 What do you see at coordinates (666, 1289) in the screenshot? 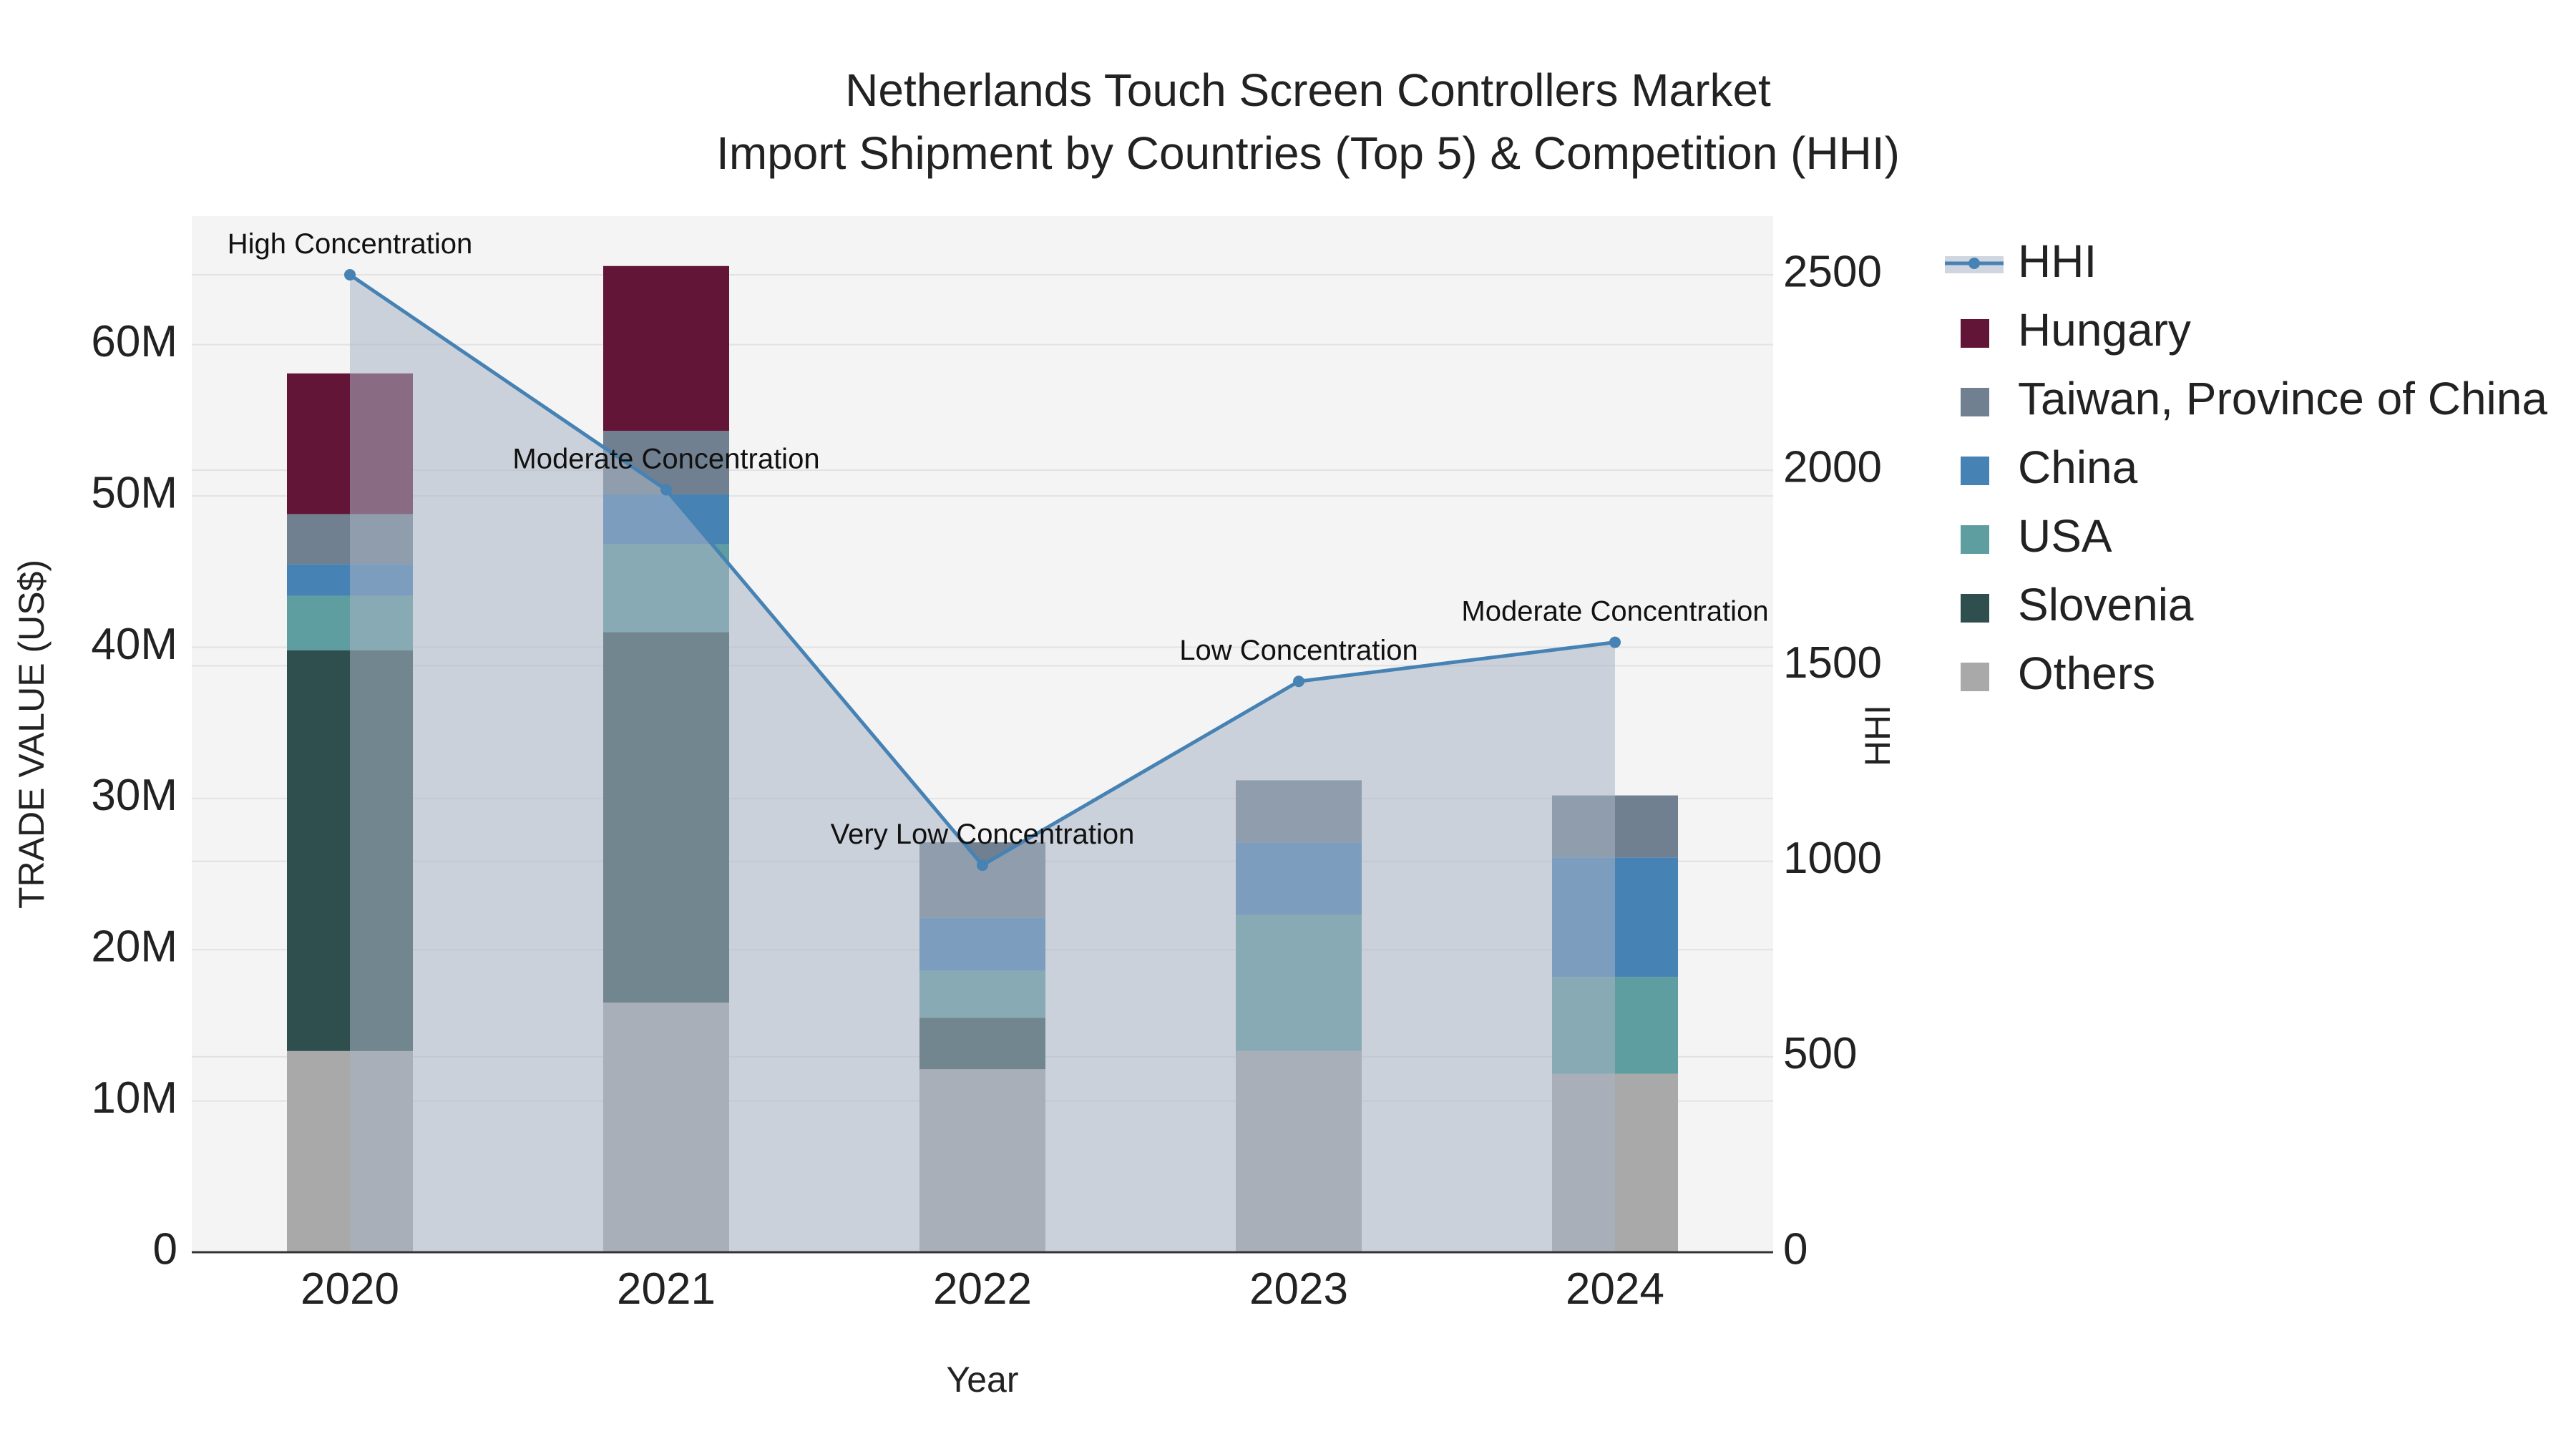
I see `x-tick-label-2021: 2021` at bounding box center [666, 1289].